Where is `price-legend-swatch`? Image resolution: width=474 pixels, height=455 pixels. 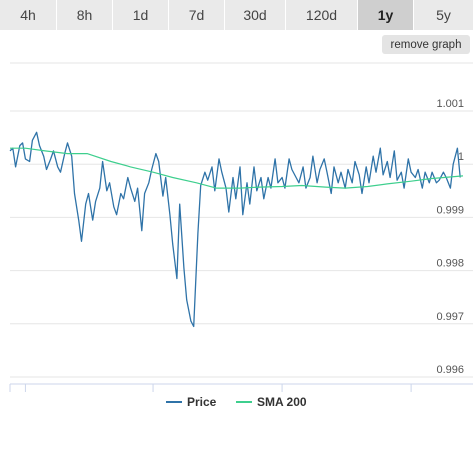 price-legend-swatch is located at coordinates (174, 402).